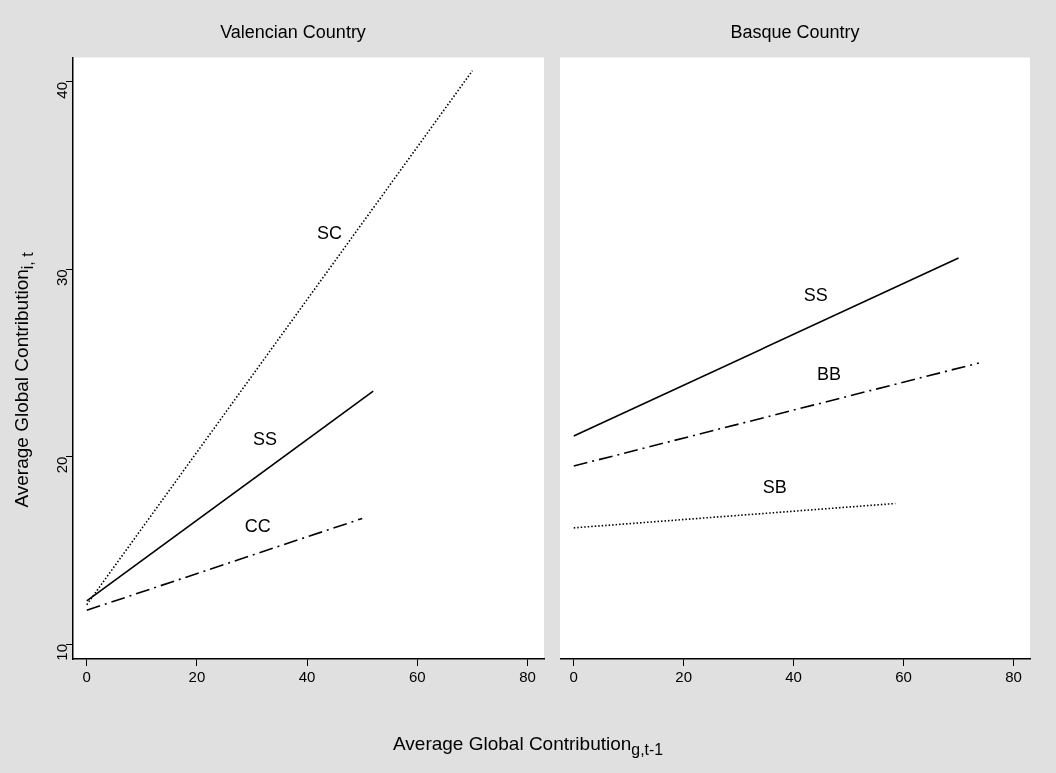 Image resolution: width=1056 pixels, height=773 pixels. Describe the element at coordinates (62, 465) in the screenshot. I see `y-tick-label: 20` at that location.